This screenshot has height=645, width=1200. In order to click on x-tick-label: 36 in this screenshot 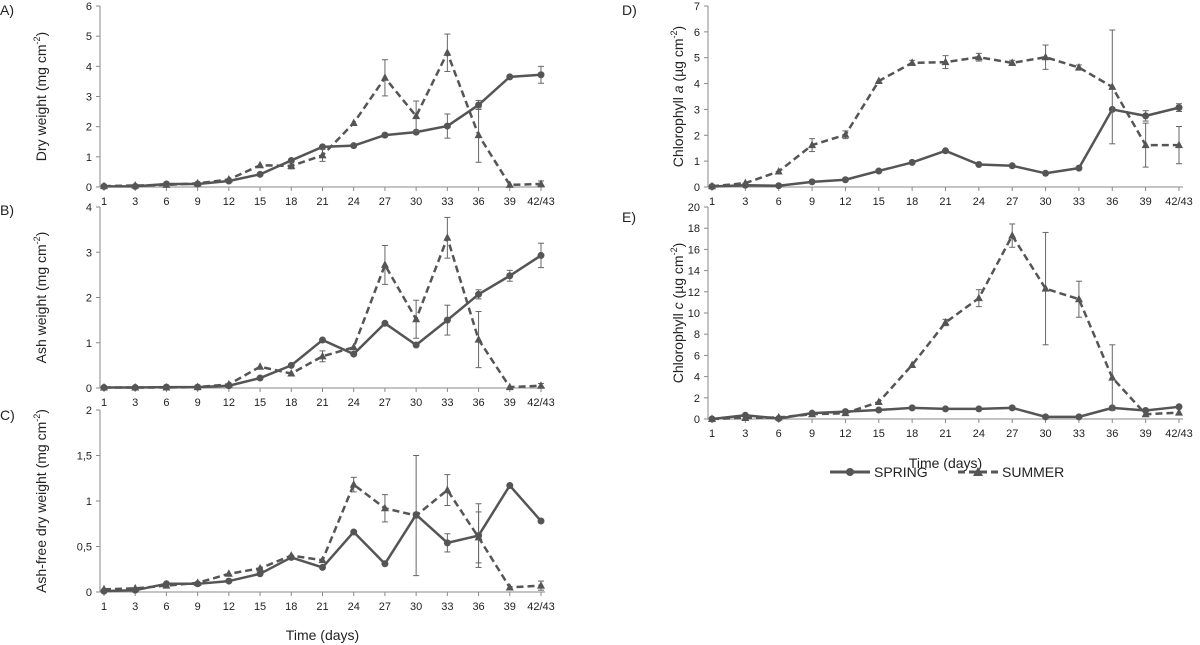, I will do `click(478, 607)`.